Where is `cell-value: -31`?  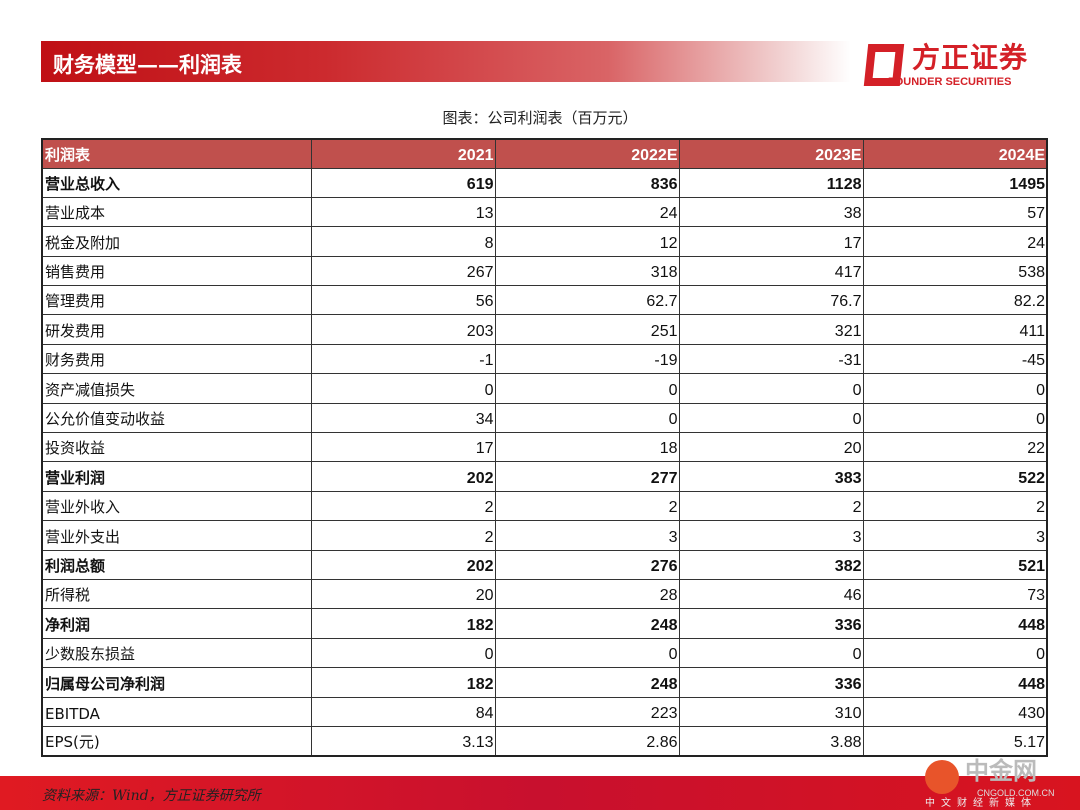 cell-value: -31 is located at coordinates (771, 359).